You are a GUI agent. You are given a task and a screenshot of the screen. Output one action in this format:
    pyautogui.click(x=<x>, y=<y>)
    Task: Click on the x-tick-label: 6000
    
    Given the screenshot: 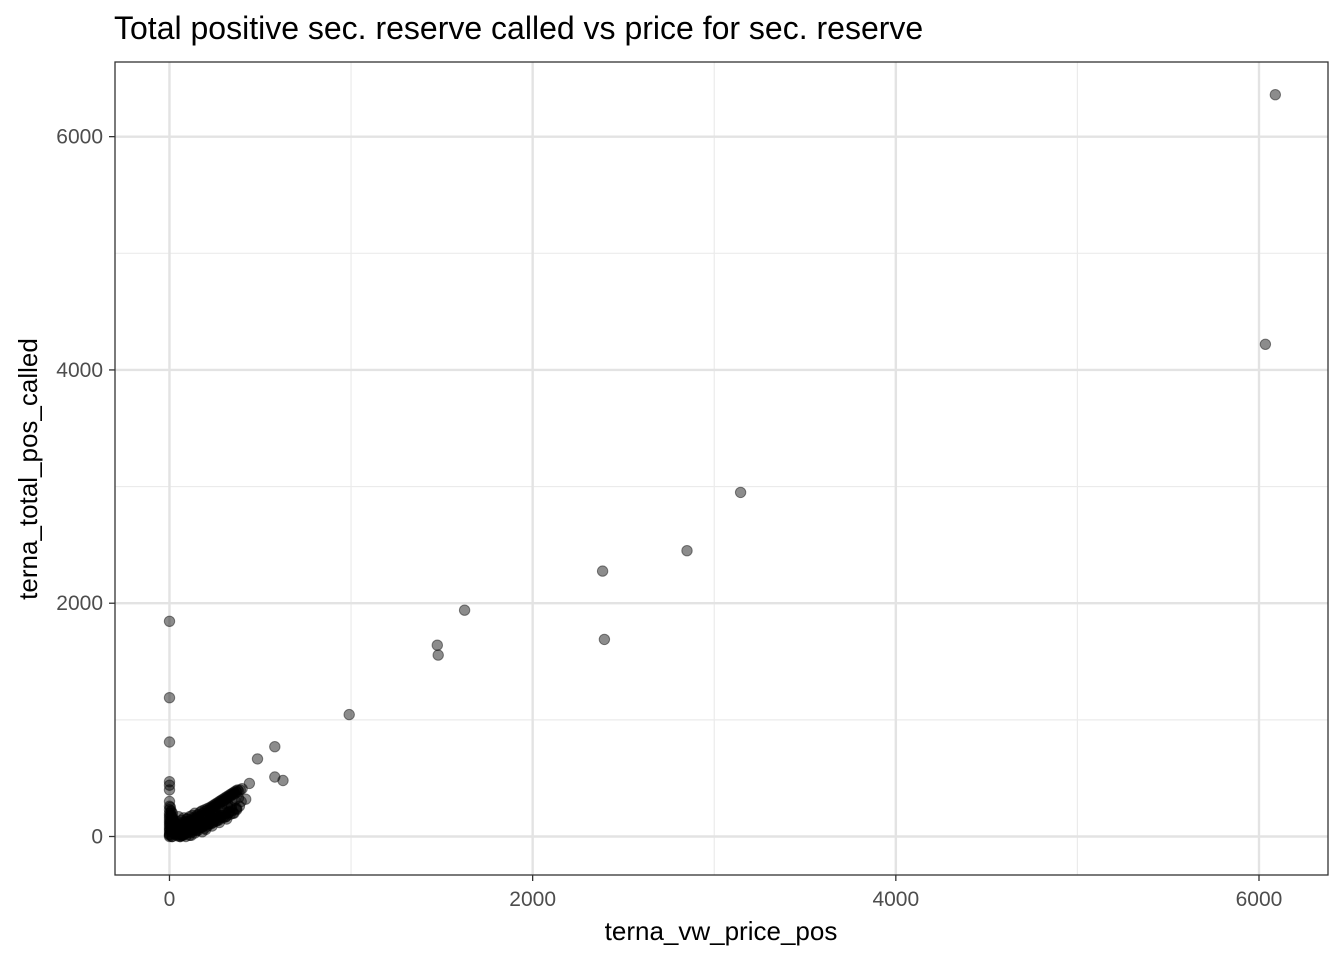 What is the action you would take?
    pyautogui.click(x=1259, y=899)
    